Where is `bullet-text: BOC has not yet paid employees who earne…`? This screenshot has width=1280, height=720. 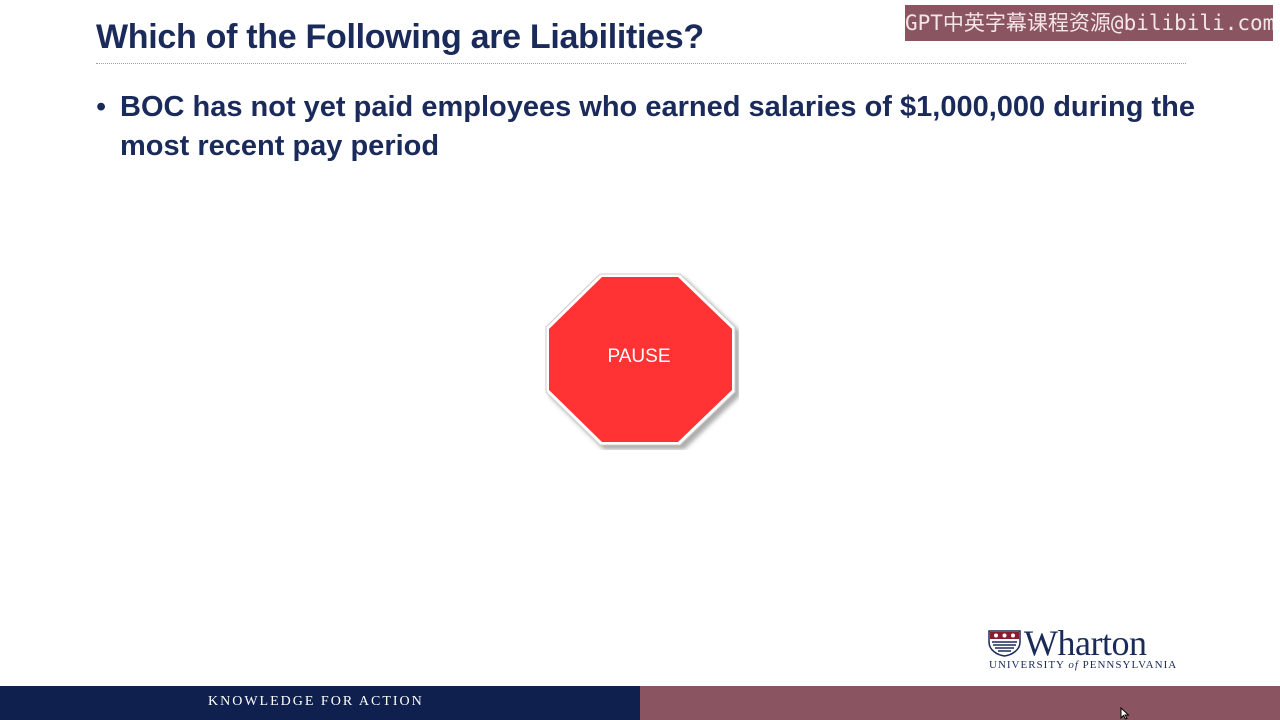
bullet-text: BOC has not yet paid employees who earne… is located at coordinates (657, 126).